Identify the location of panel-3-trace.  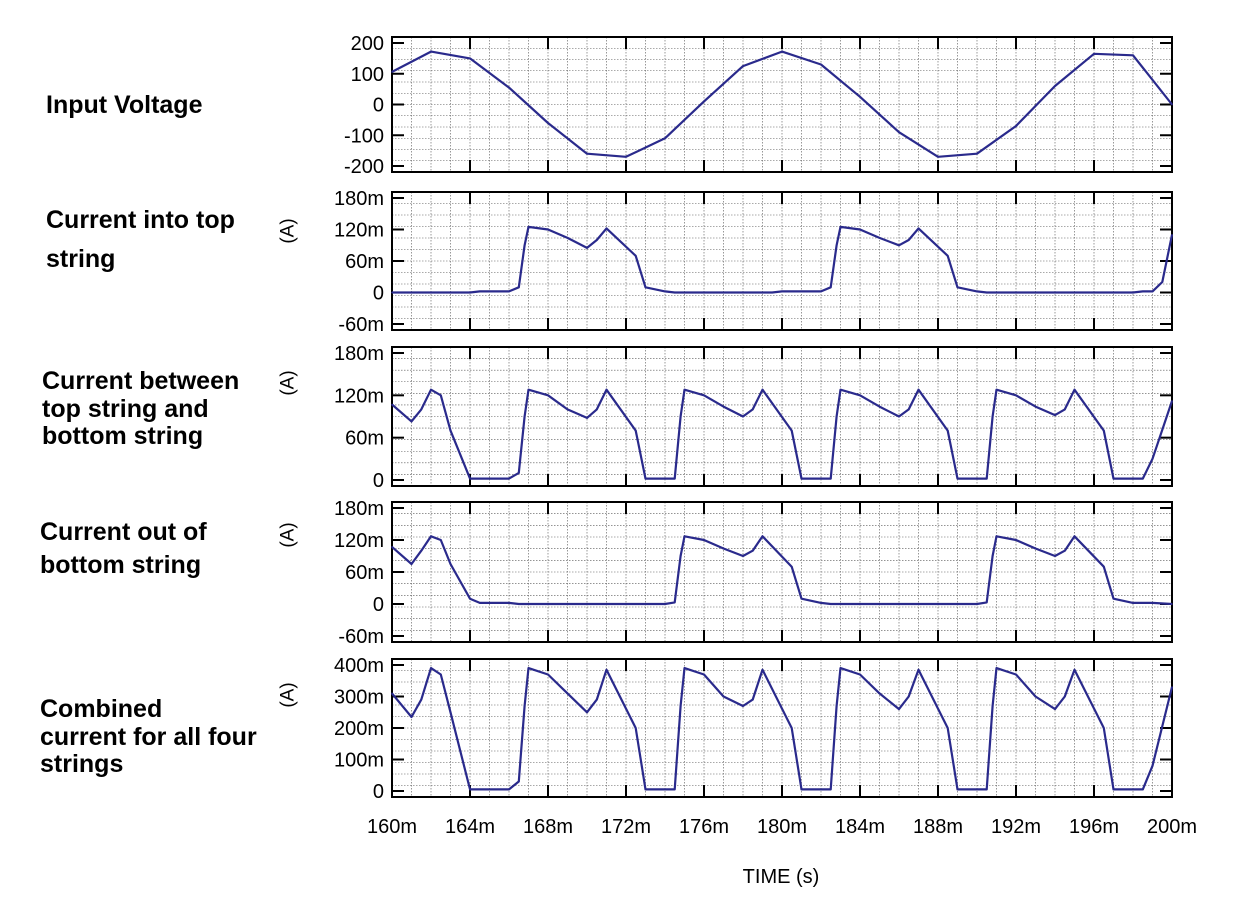
(782, 434).